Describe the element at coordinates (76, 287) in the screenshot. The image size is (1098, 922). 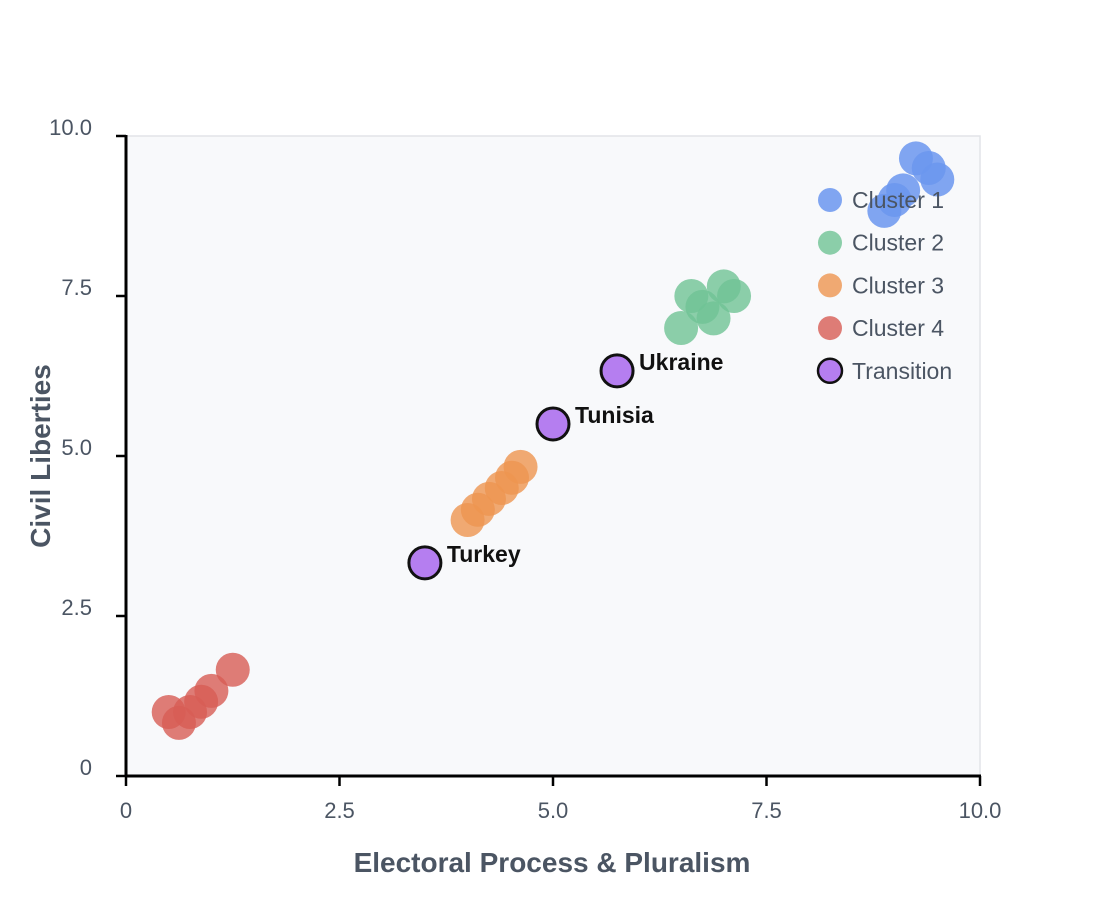
I see `y-tick-label: 7.5` at that location.